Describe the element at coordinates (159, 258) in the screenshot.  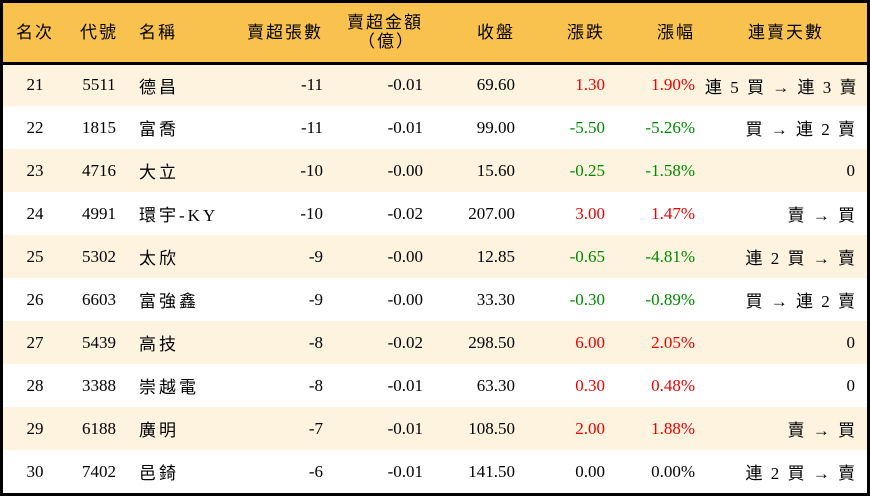
I see `cell-name: 太欣` at that location.